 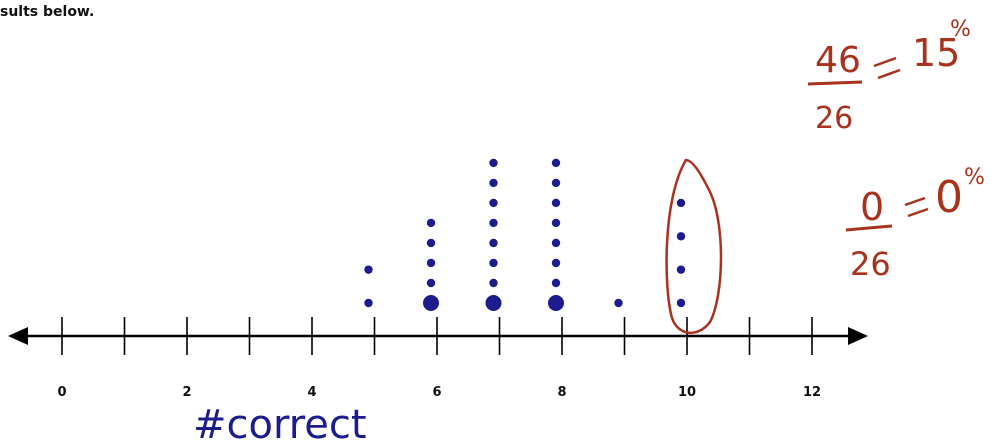 I want to click on tick-label-6: 6, so click(x=436, y=392).